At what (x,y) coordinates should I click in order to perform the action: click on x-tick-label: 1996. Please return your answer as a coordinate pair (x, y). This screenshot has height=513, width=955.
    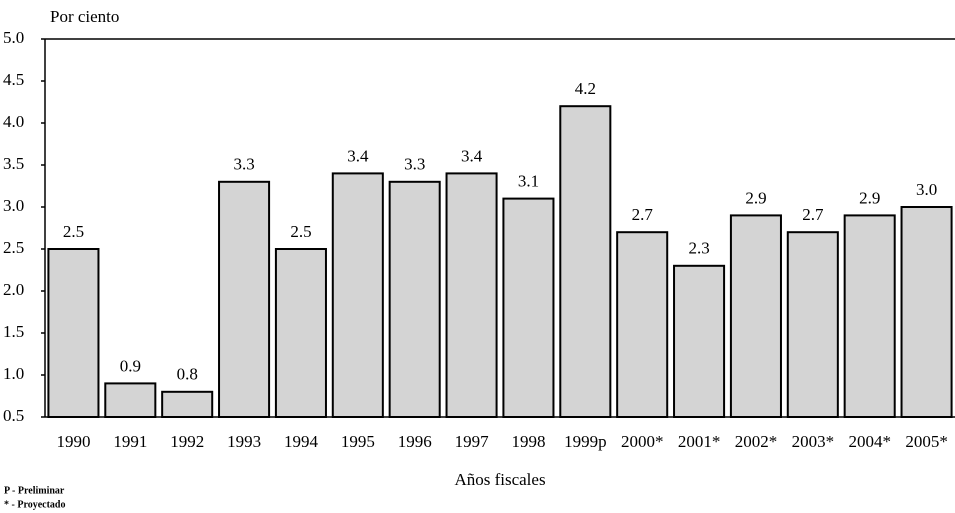
    Looking at the image, I should click on (415, 441).